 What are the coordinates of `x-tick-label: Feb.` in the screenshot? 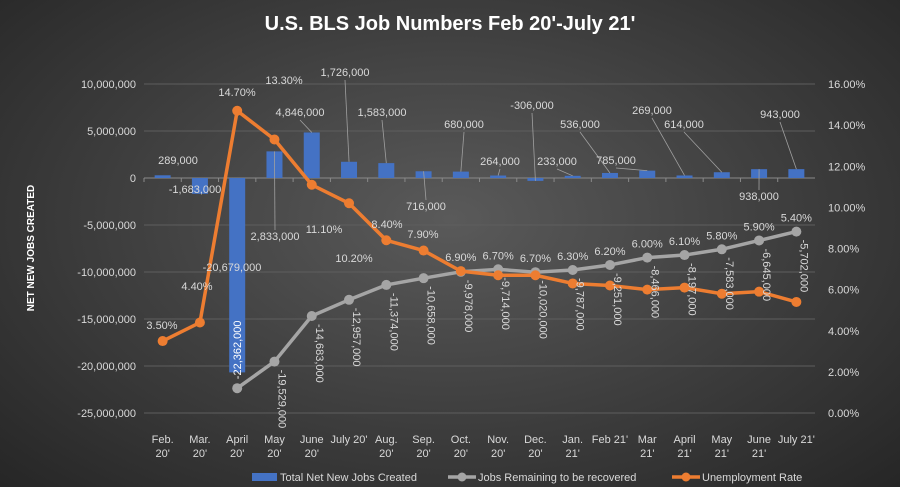 It's located at (163, 440).